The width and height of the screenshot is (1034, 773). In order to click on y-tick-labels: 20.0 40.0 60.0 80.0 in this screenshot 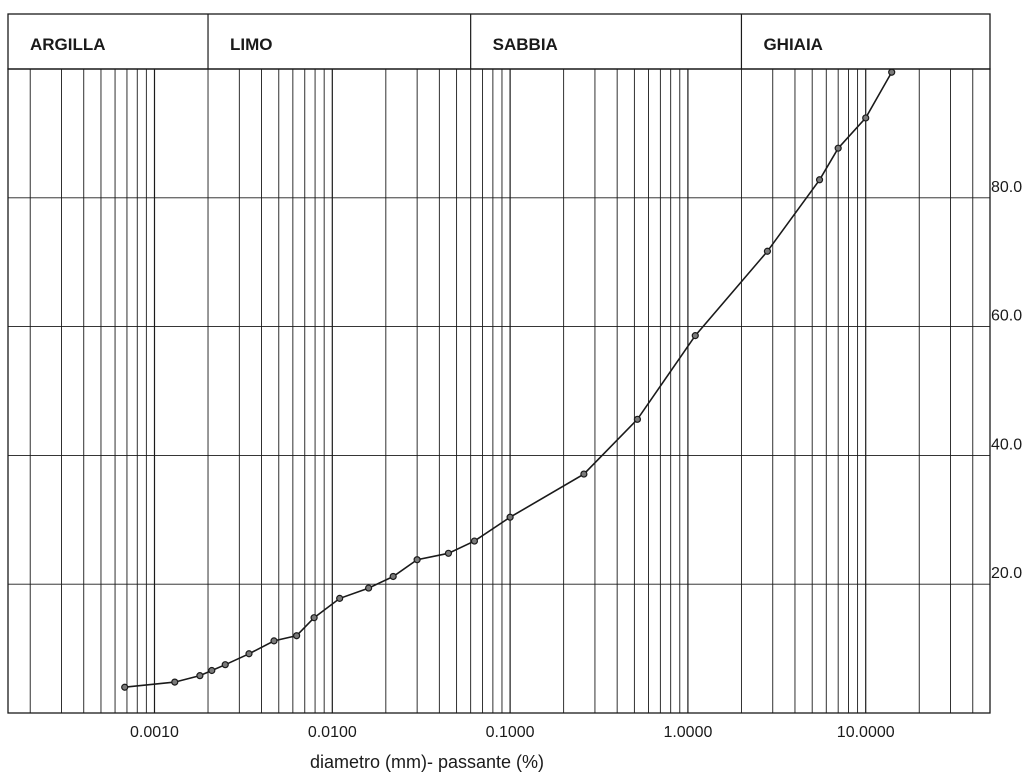, I will do `click(1006, 380)`.